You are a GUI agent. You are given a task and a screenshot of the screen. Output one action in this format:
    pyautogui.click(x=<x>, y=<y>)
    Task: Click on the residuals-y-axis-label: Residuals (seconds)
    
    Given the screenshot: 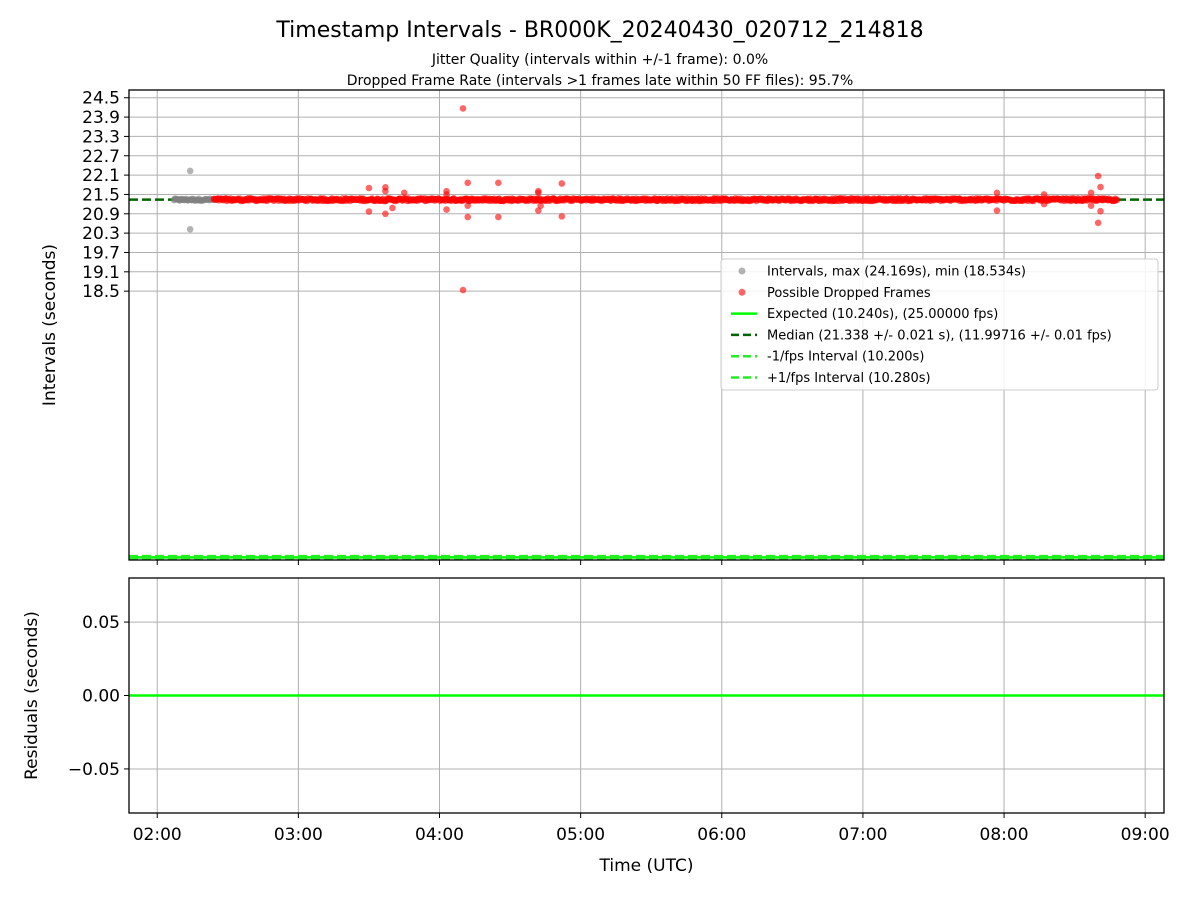 What is the action you would take?
    pyautogui.click(x=32, y=695)
    